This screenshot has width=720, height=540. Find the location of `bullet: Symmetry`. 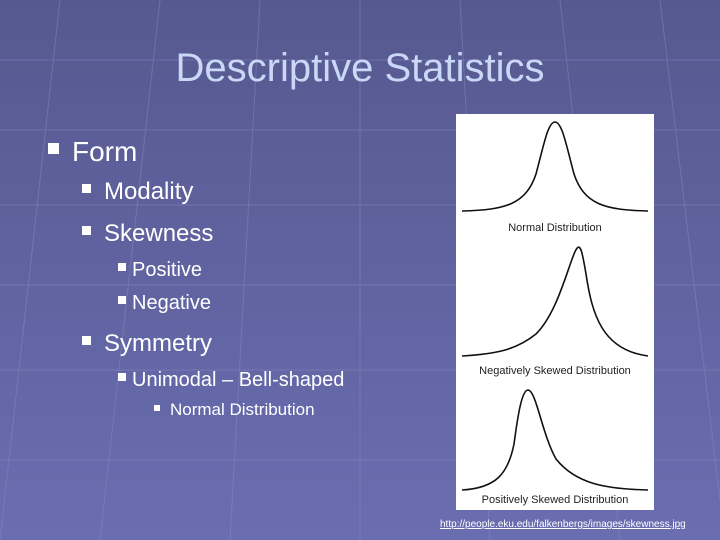

bullet: Symmetry is located at coordinates (158, 343).